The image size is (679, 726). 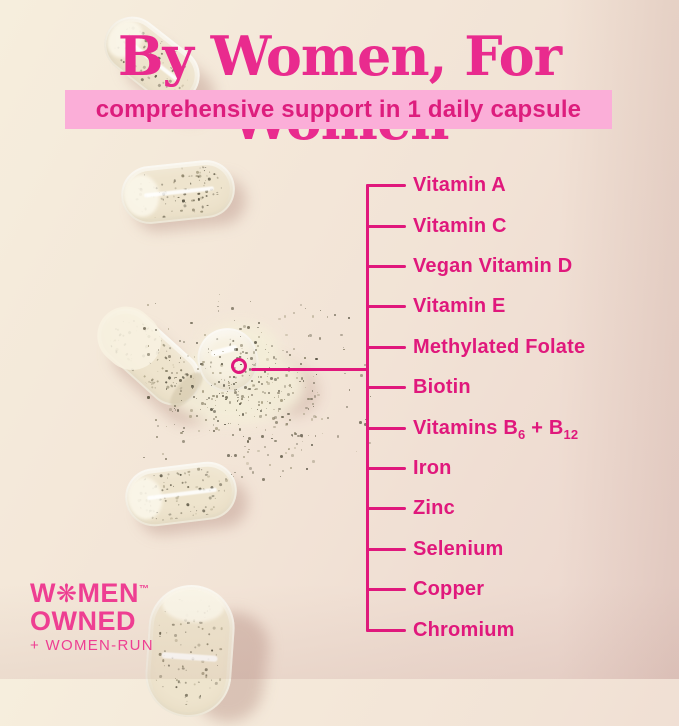 I want to click on nutrient-label: Vitamins B6 + B12, so click(x=496, y=429).